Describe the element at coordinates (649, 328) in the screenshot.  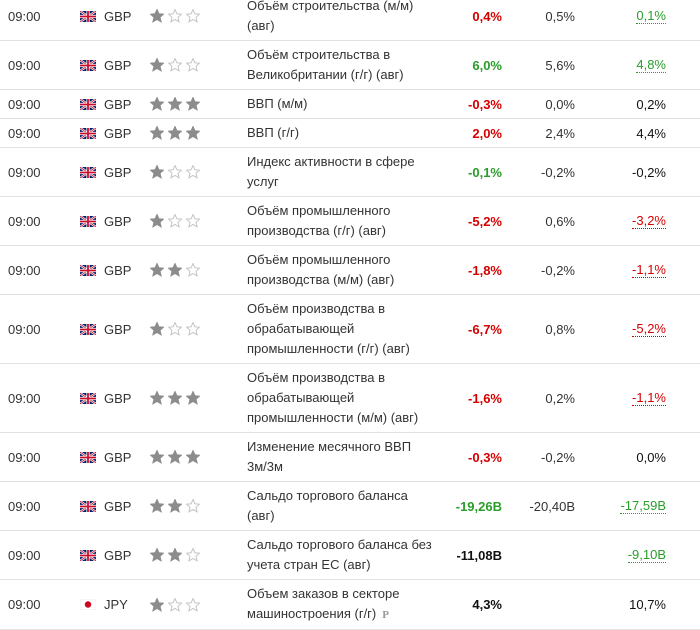
I see `previous-value: -5,2%` at that location.